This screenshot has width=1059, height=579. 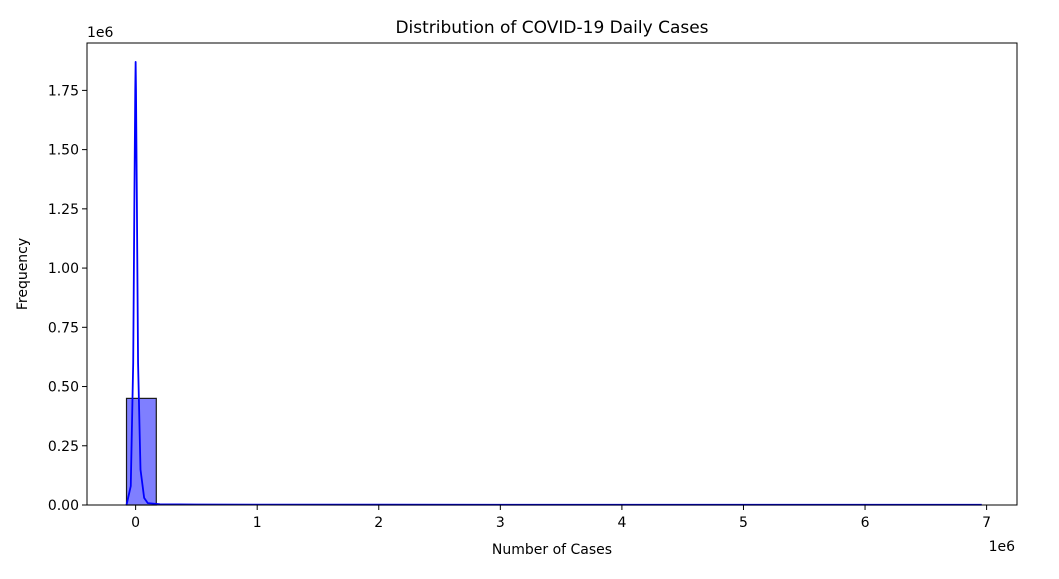 I want to click on y-axis-label: Frequency, so click(x=23, y=274).